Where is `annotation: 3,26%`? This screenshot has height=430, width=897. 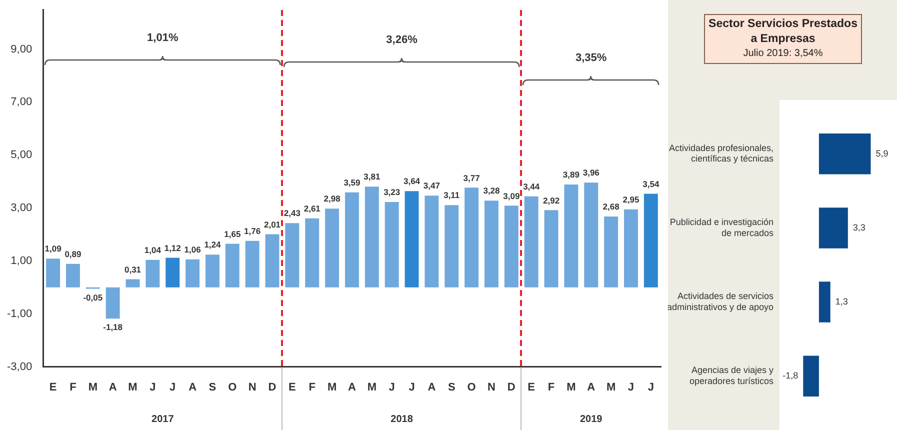 annotation: 3,26% is located at coordinates (401, 40).